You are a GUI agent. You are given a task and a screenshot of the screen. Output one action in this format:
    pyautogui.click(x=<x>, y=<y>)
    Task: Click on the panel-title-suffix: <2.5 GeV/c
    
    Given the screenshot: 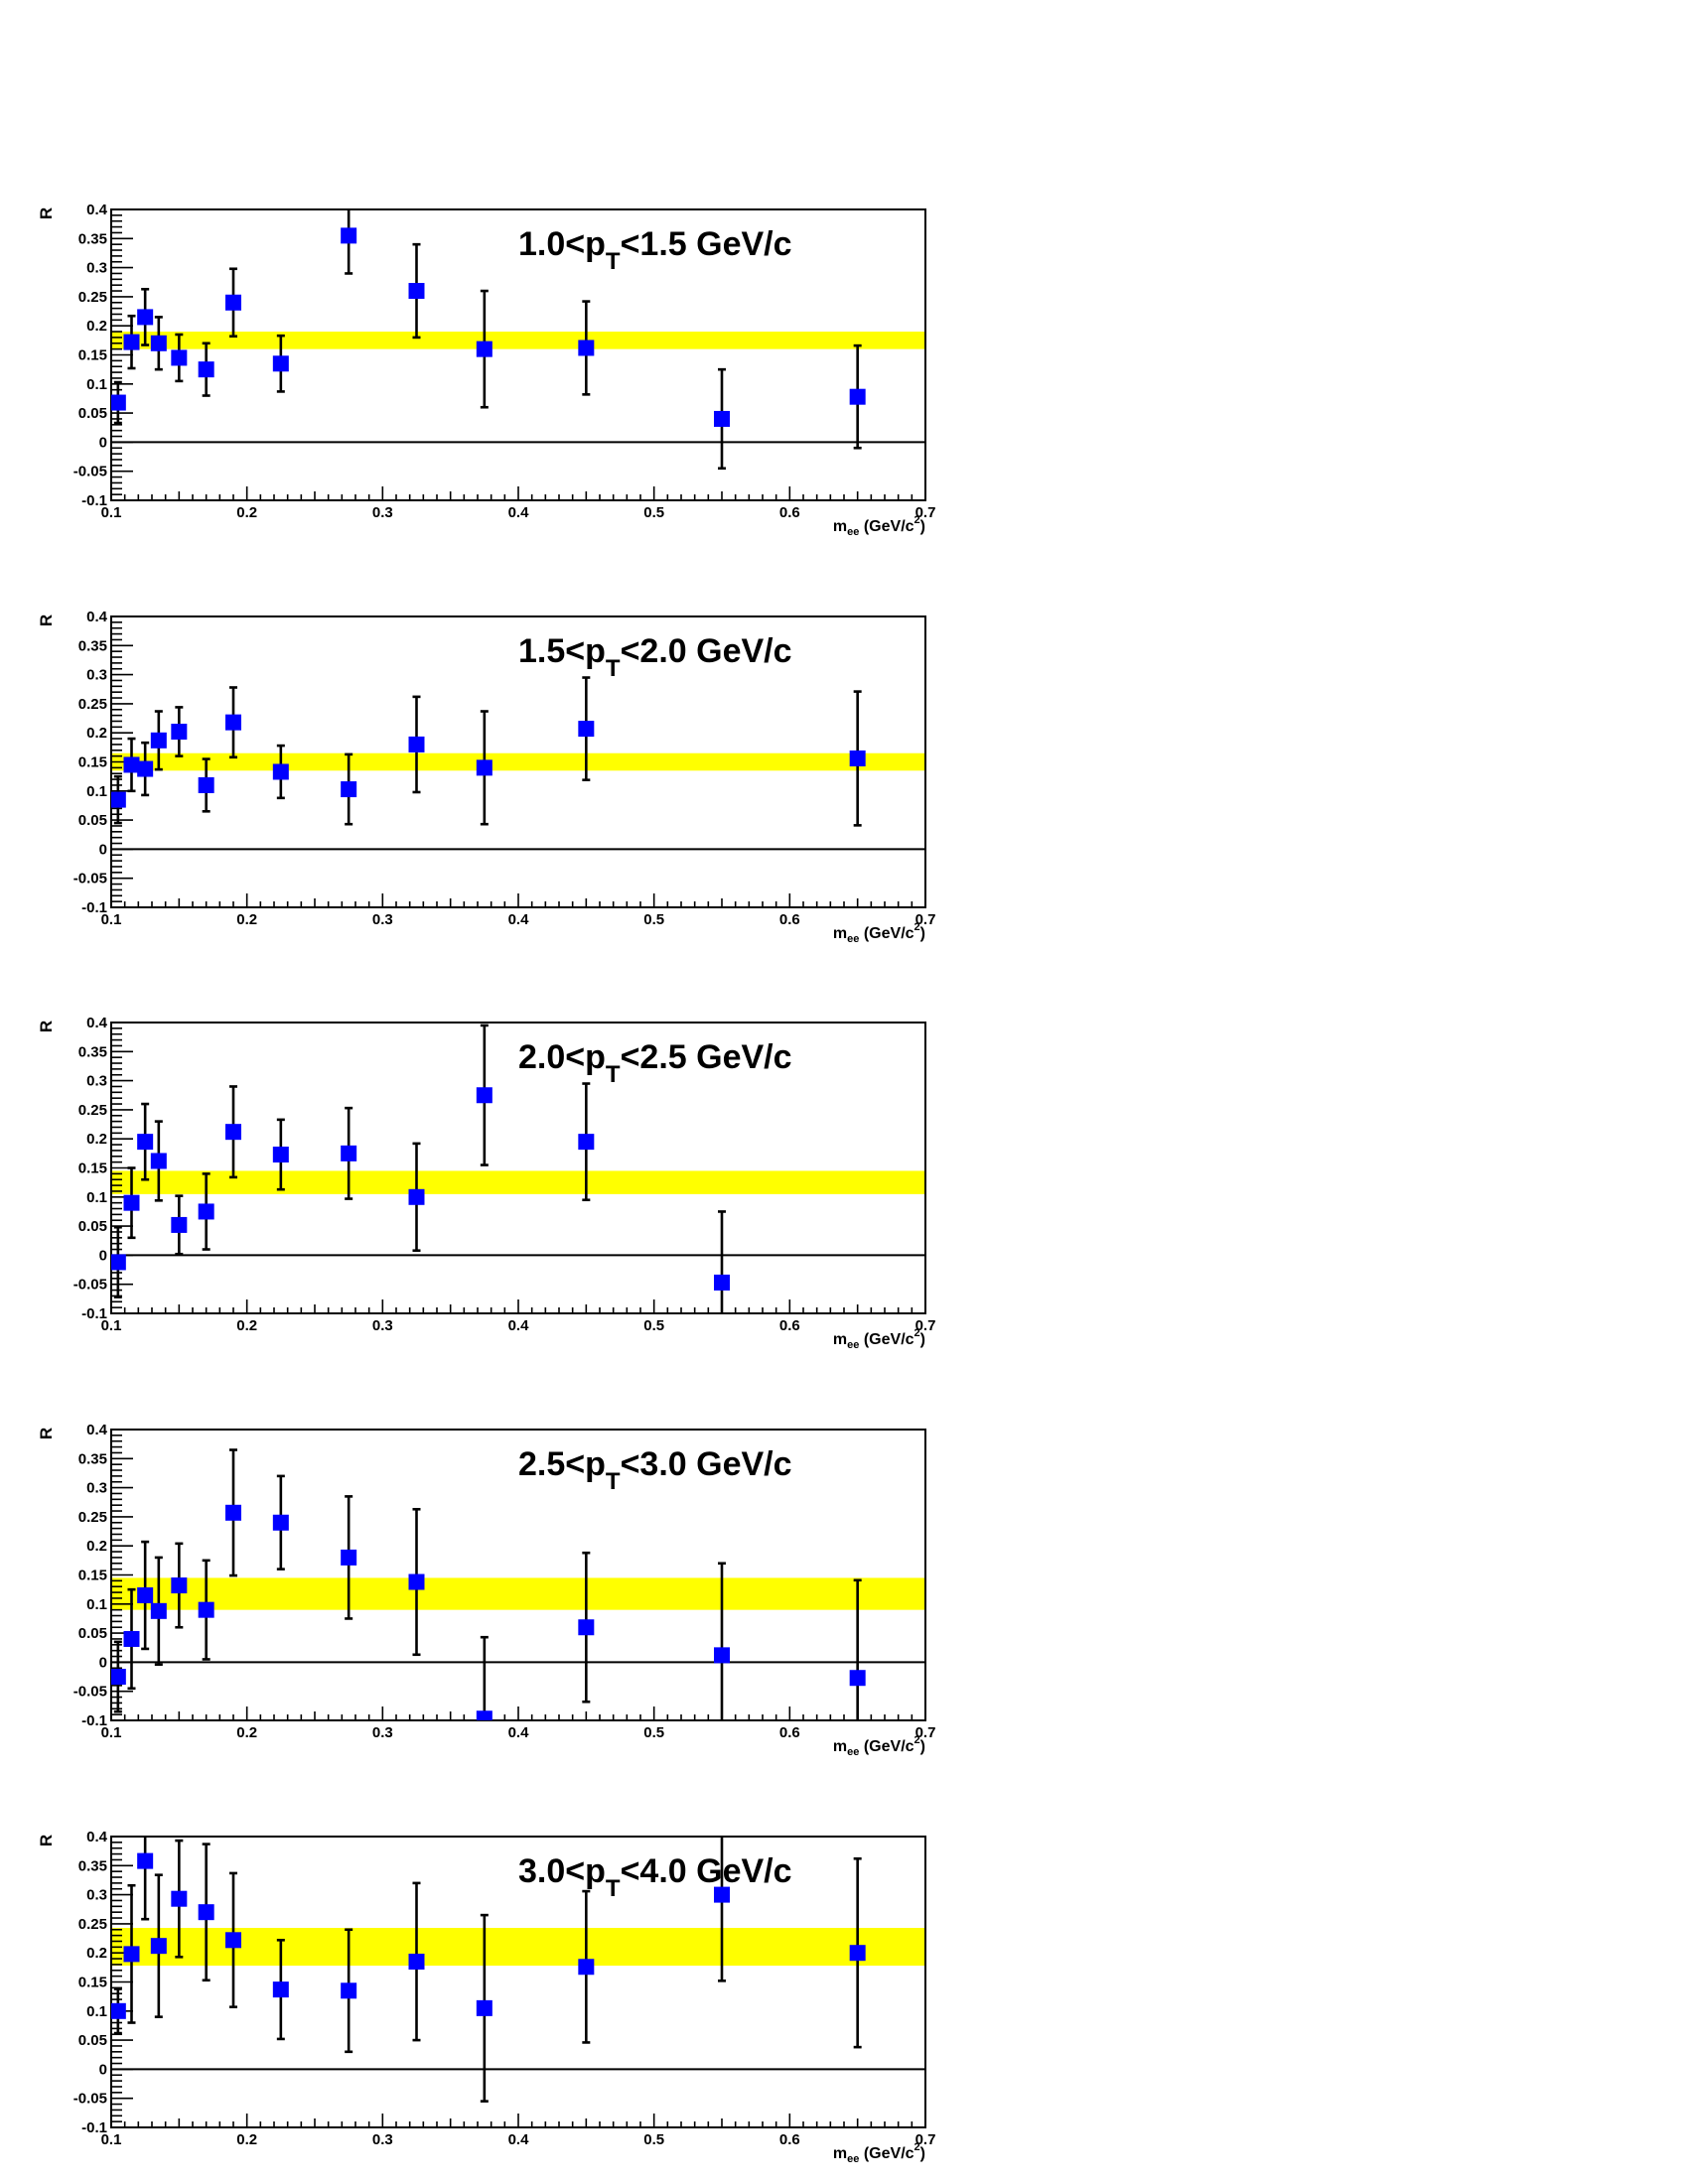 What is the action you would take?
    pyautogui.click(x=706, y=1057)
    